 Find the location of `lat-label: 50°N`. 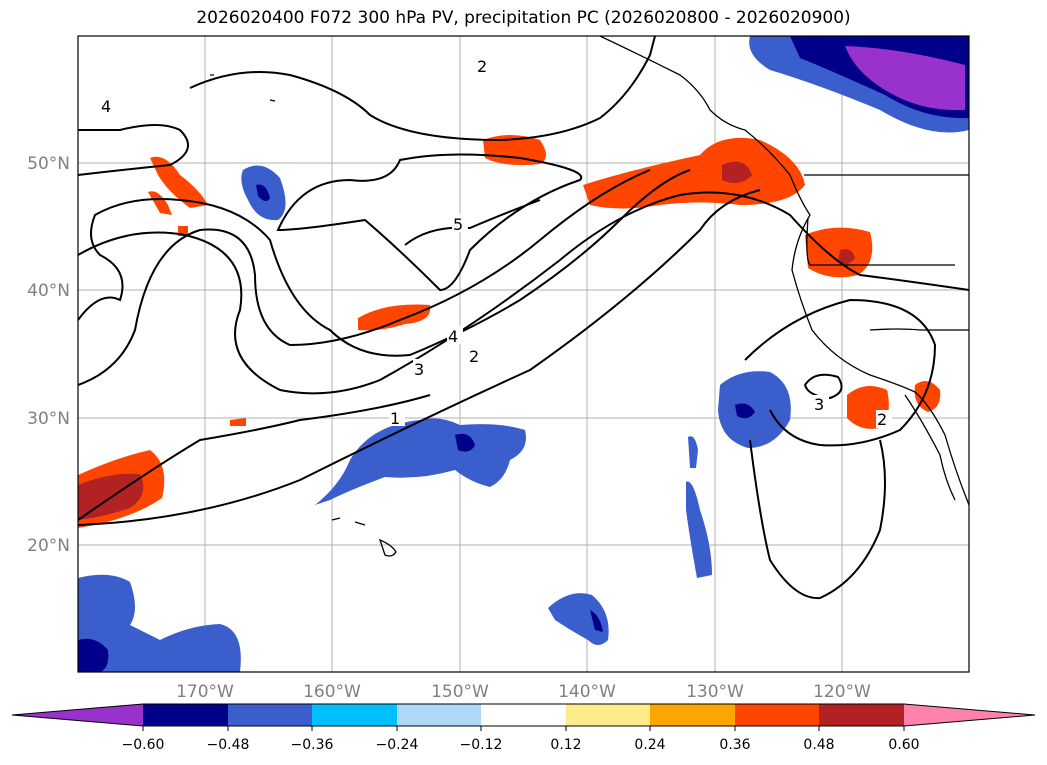

lat-label: 50°N is located at coordinates (48, 164).